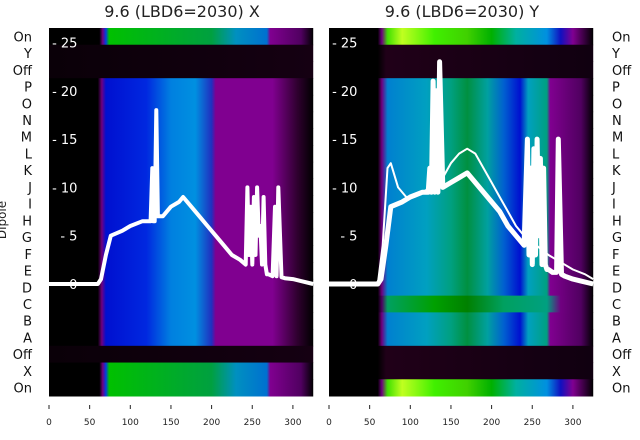  I want to click on row-label: C, so click(616, 305).